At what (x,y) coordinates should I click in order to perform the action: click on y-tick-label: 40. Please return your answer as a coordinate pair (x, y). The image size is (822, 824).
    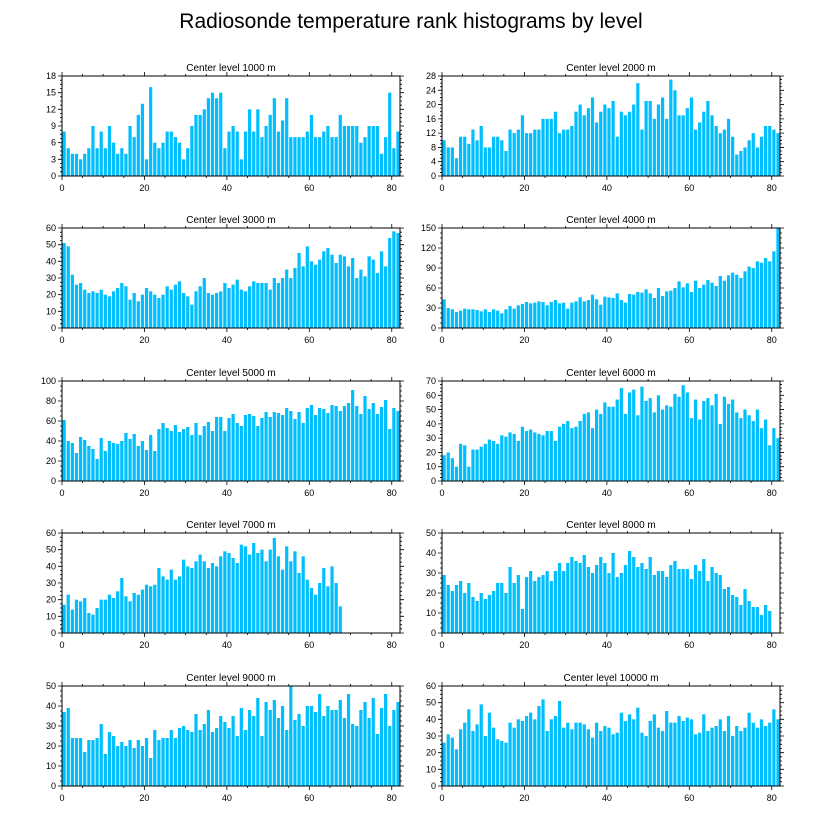
    Looking at the image, I should click on (431, 424).